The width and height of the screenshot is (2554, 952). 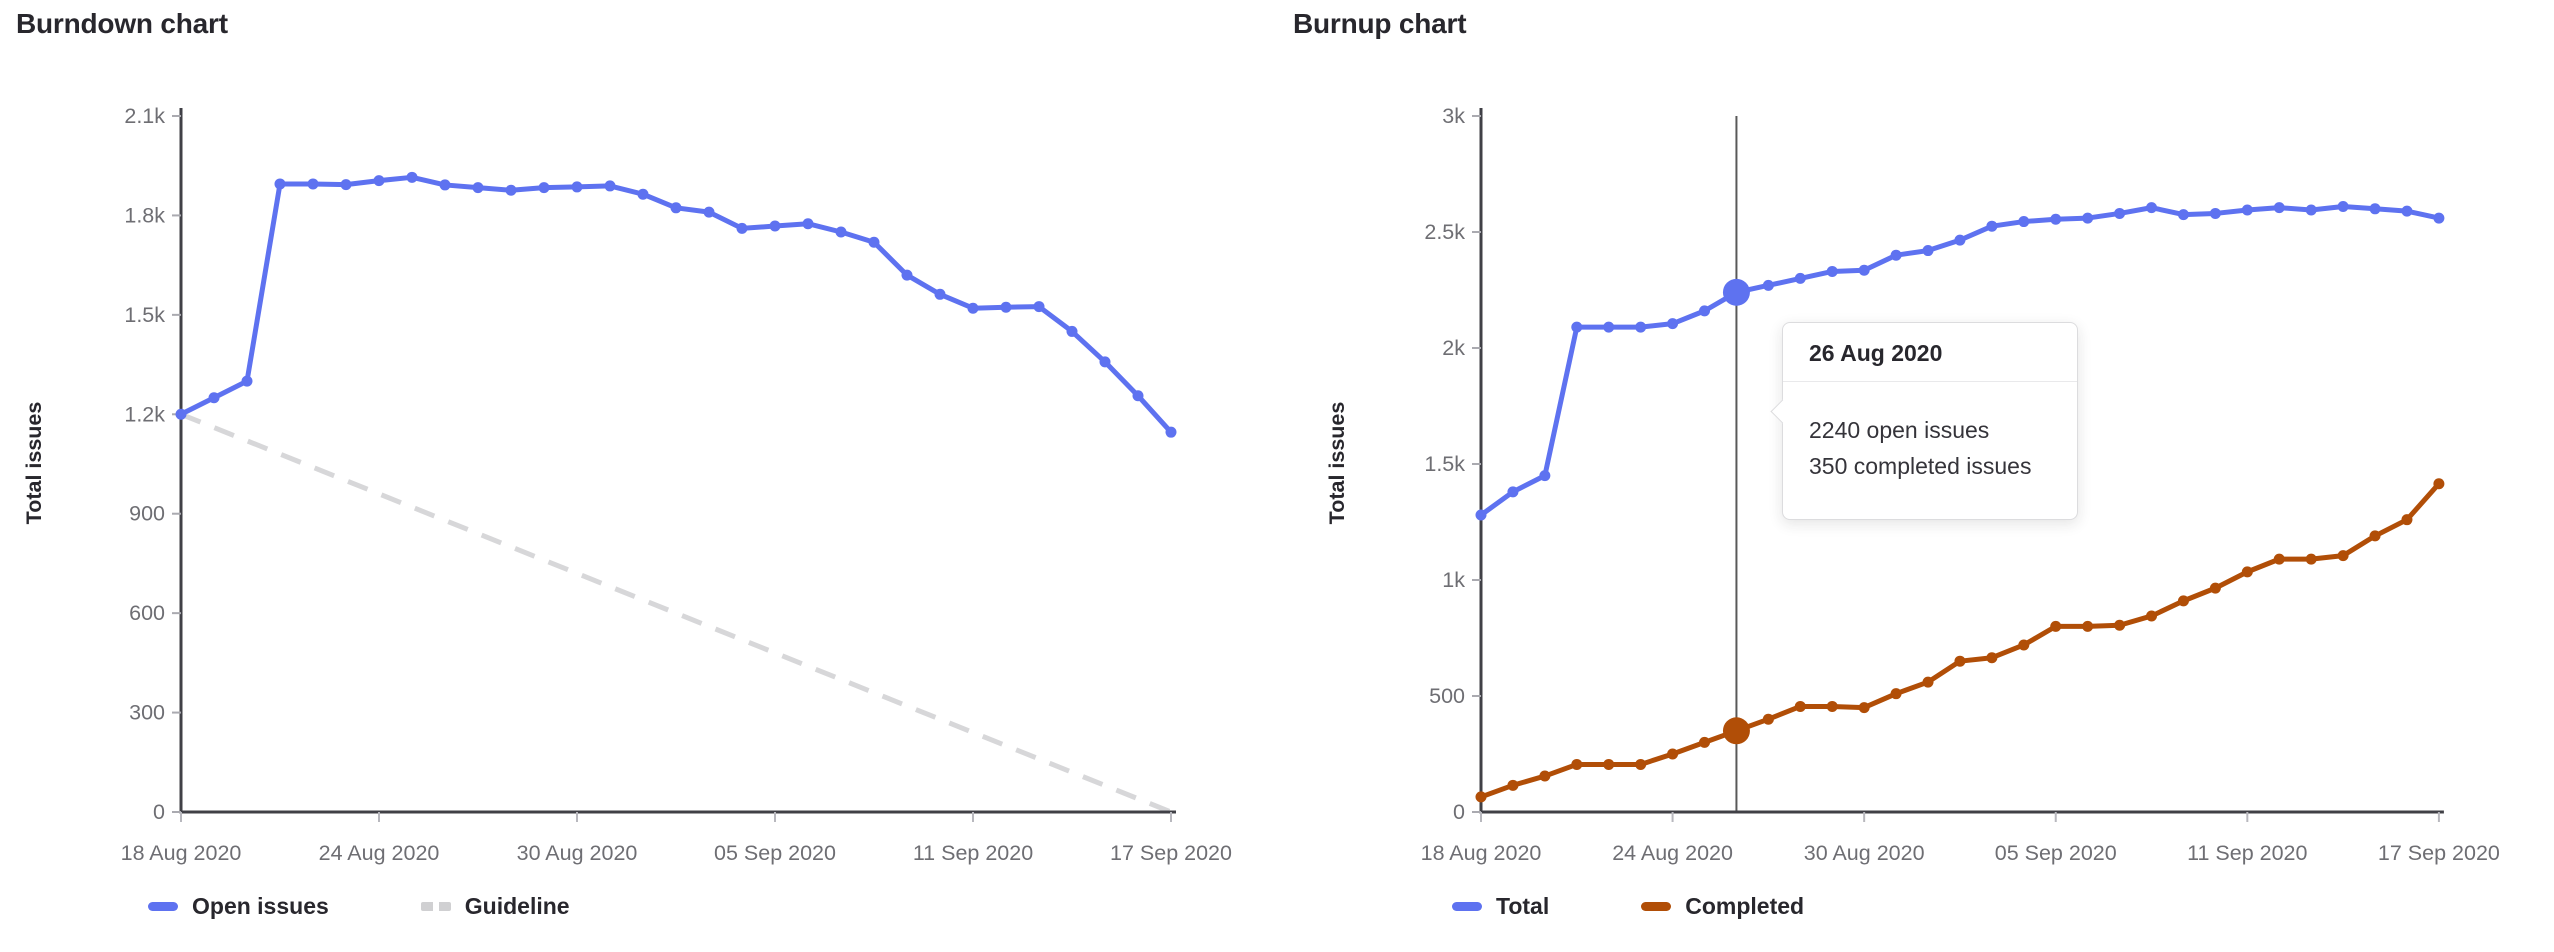 What do you see at coordinates (676, 304) in the screenshot?
I see `open-issues-line` at bounding box center [676, 304].